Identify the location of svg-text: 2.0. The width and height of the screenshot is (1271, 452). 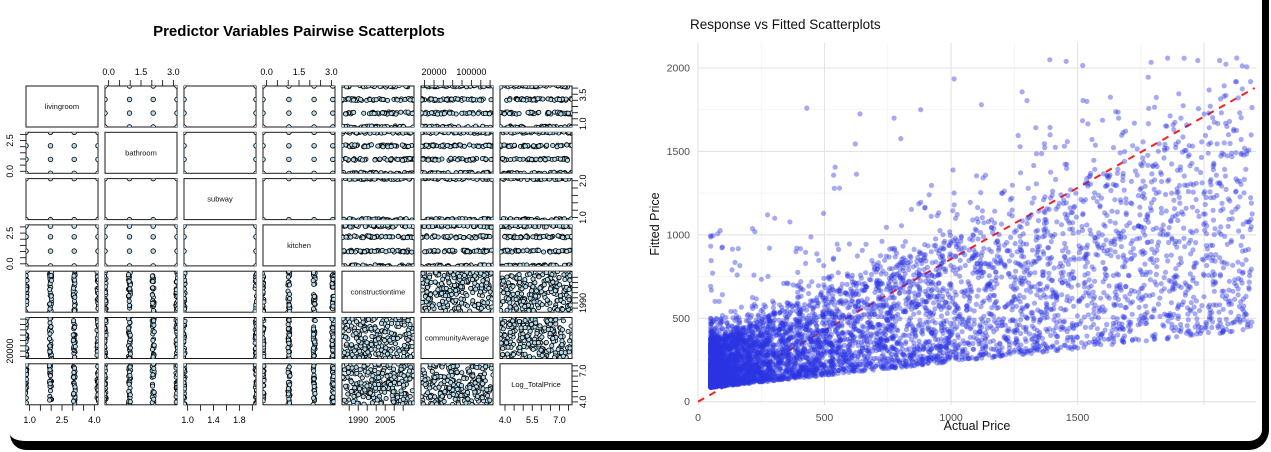
(583, 180).